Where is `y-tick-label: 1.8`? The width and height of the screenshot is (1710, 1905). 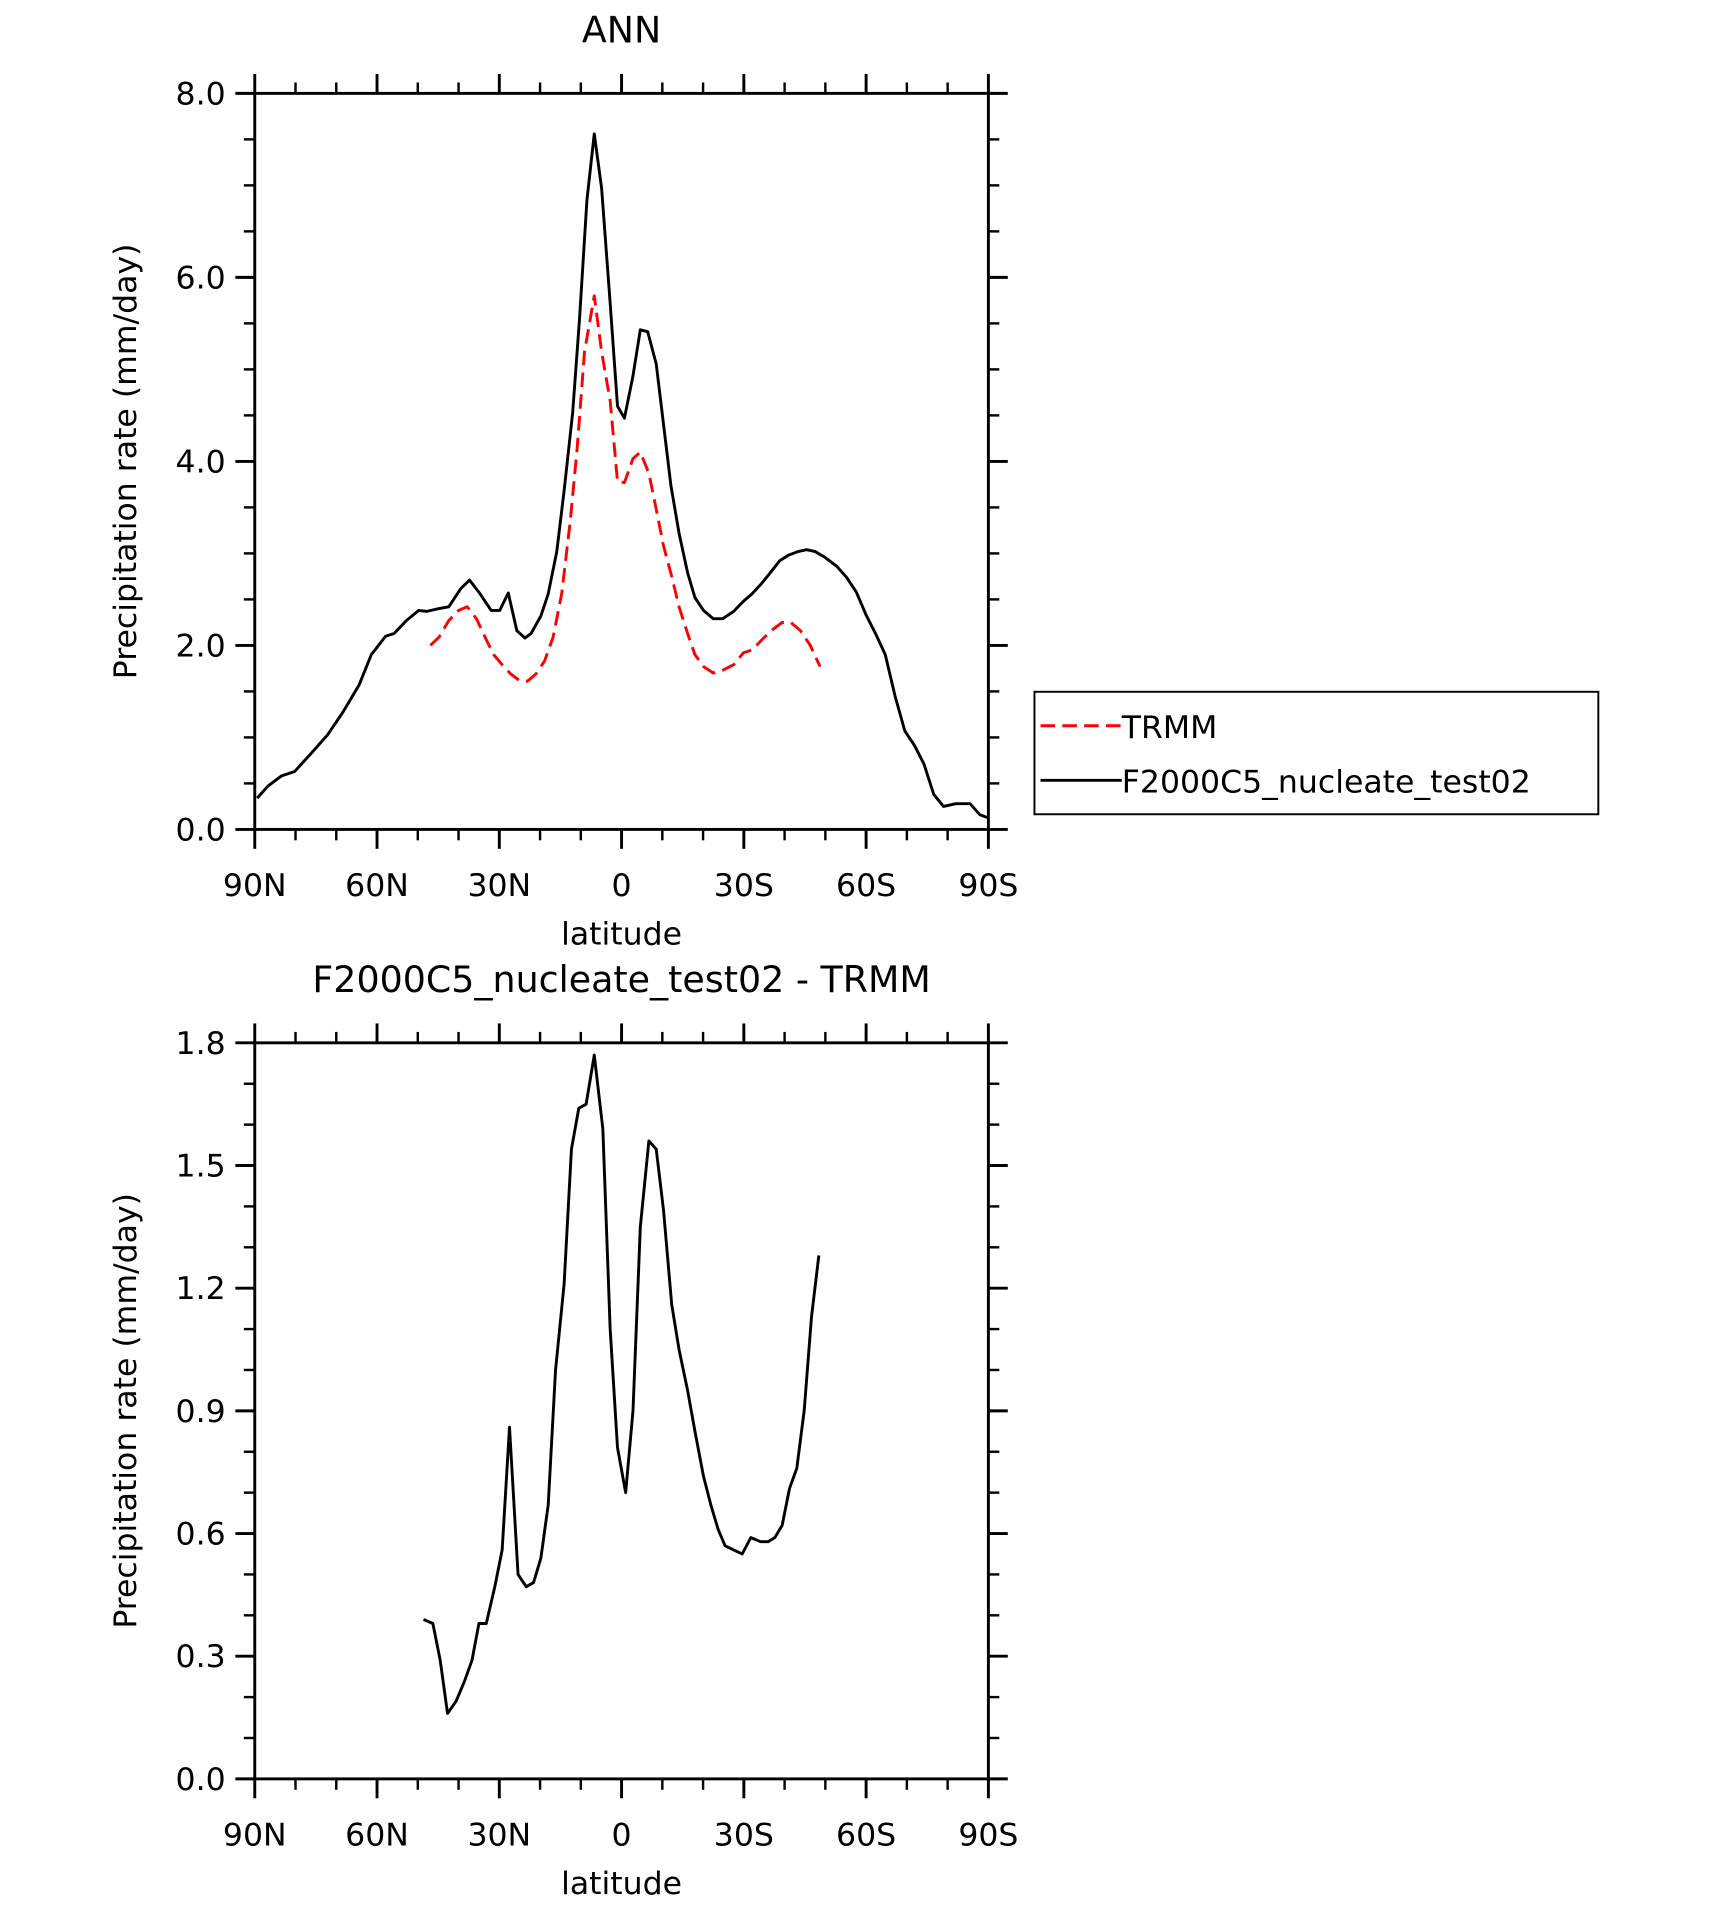
y-tick-label: 1.8 is located at coordinates (201, 1044).